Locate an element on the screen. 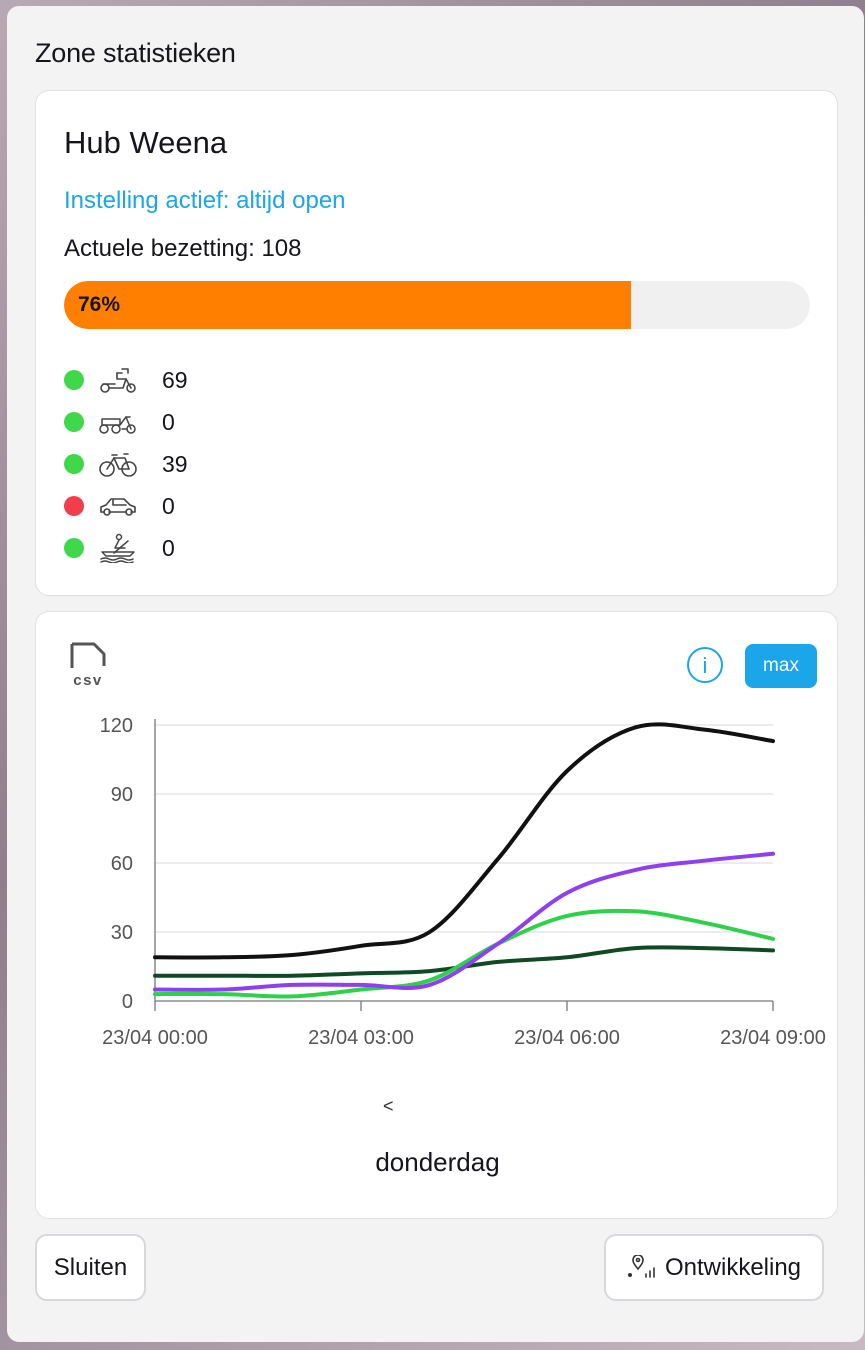  cargo-bike-icon is located at coordinates (117, 425).